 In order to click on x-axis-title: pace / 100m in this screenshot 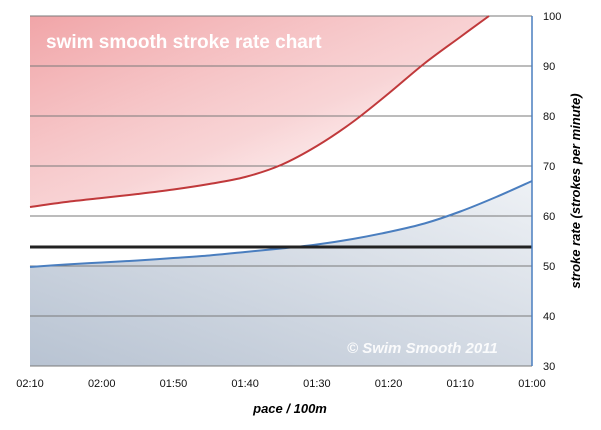, I will do `click(289, 408)`.